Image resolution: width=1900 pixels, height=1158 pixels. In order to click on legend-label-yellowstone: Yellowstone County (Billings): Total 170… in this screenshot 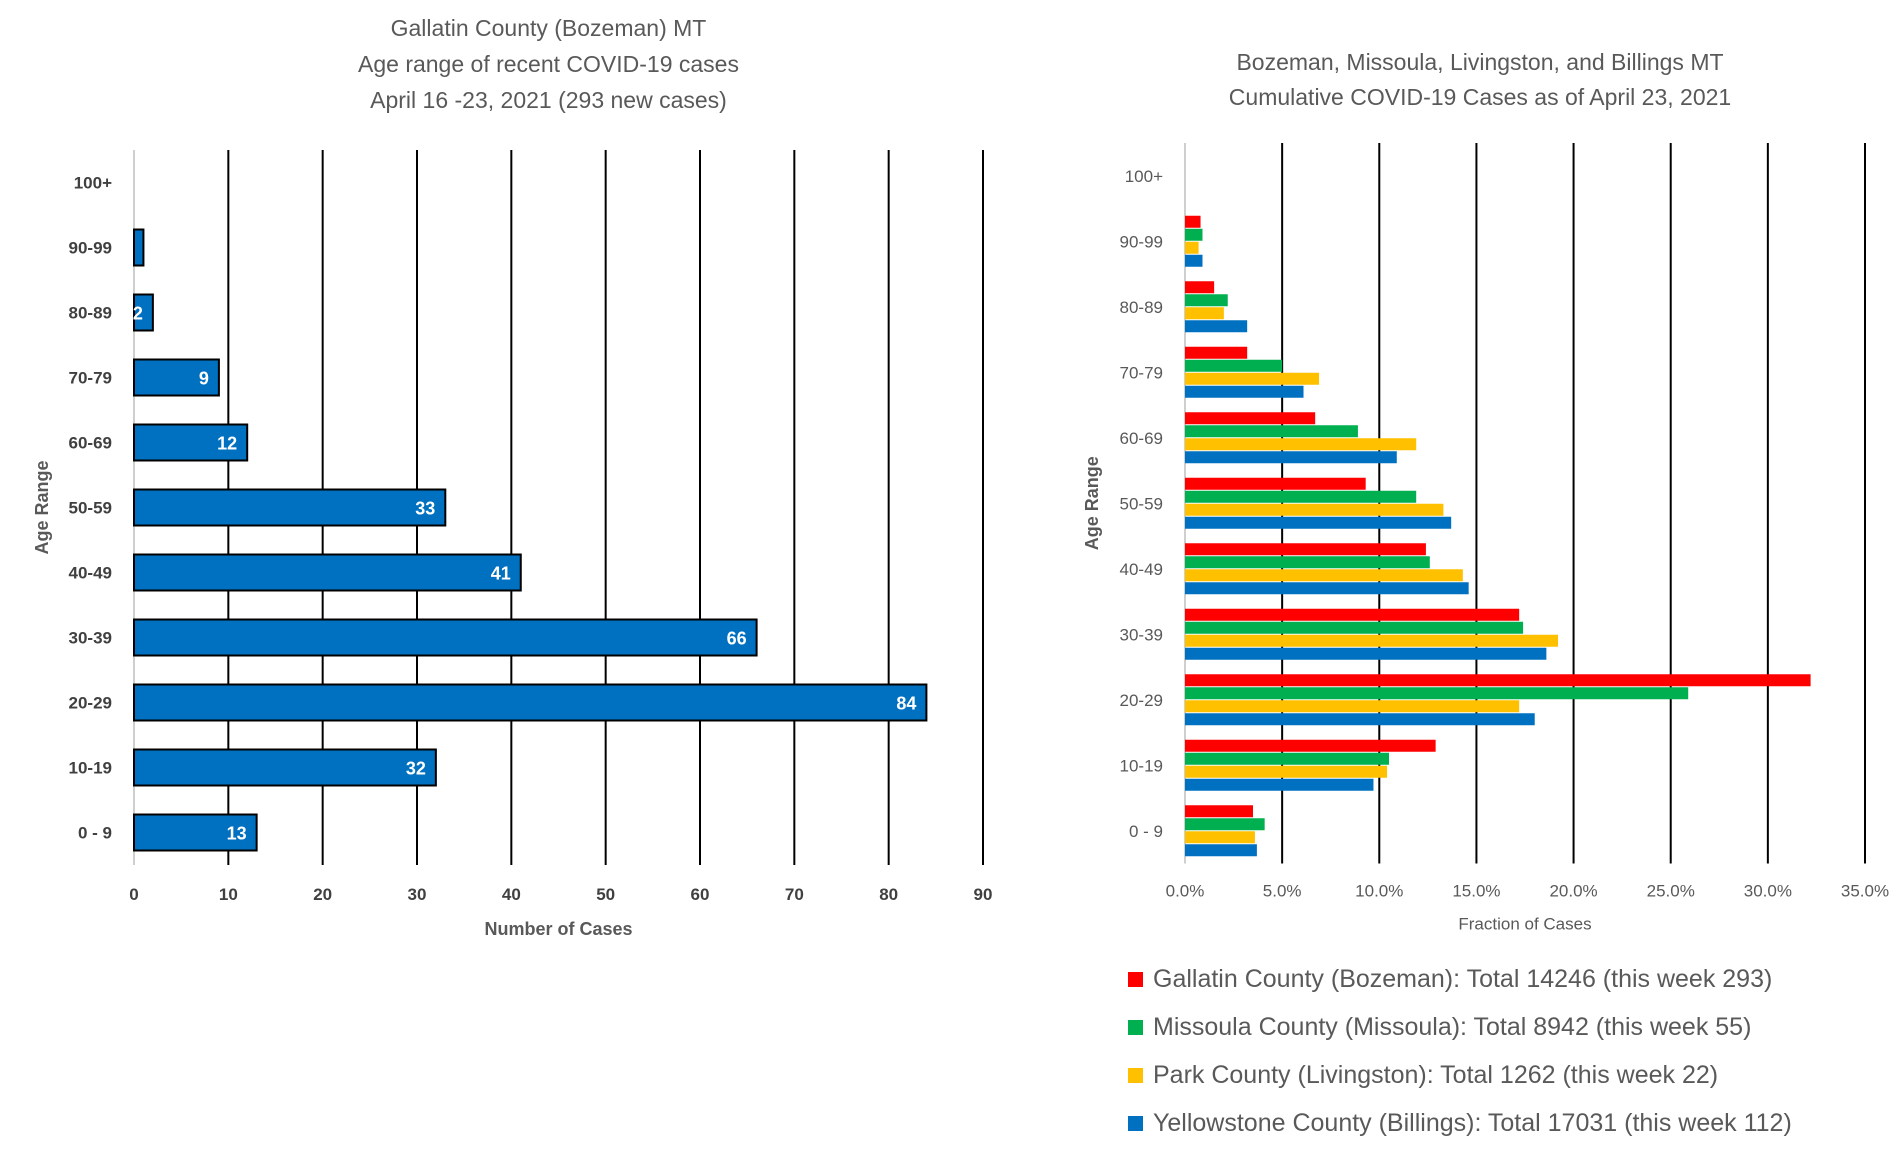, I will do `click(1472, 1122)`.